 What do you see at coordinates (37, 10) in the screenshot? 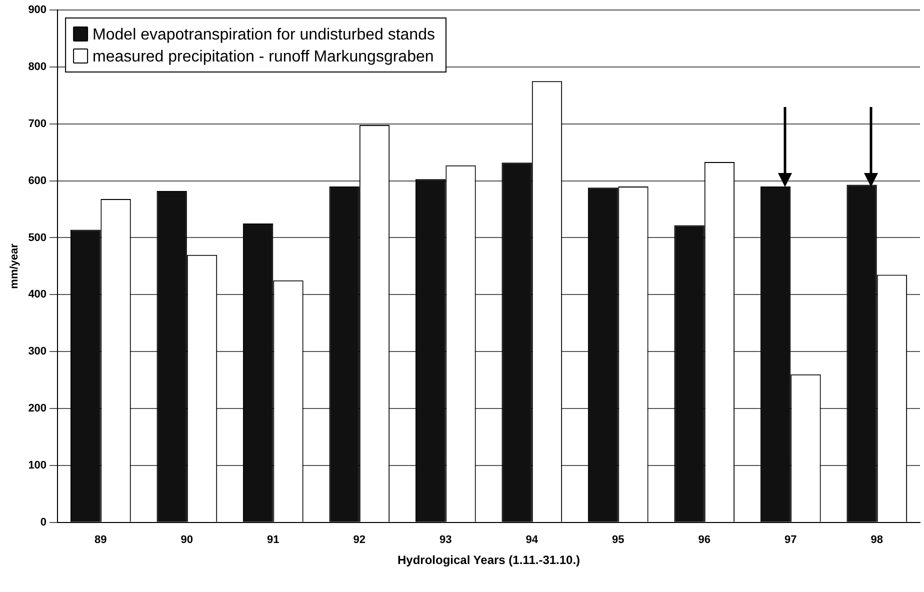
I see `y-tick-label: 900` at bounding box center [37, 10].